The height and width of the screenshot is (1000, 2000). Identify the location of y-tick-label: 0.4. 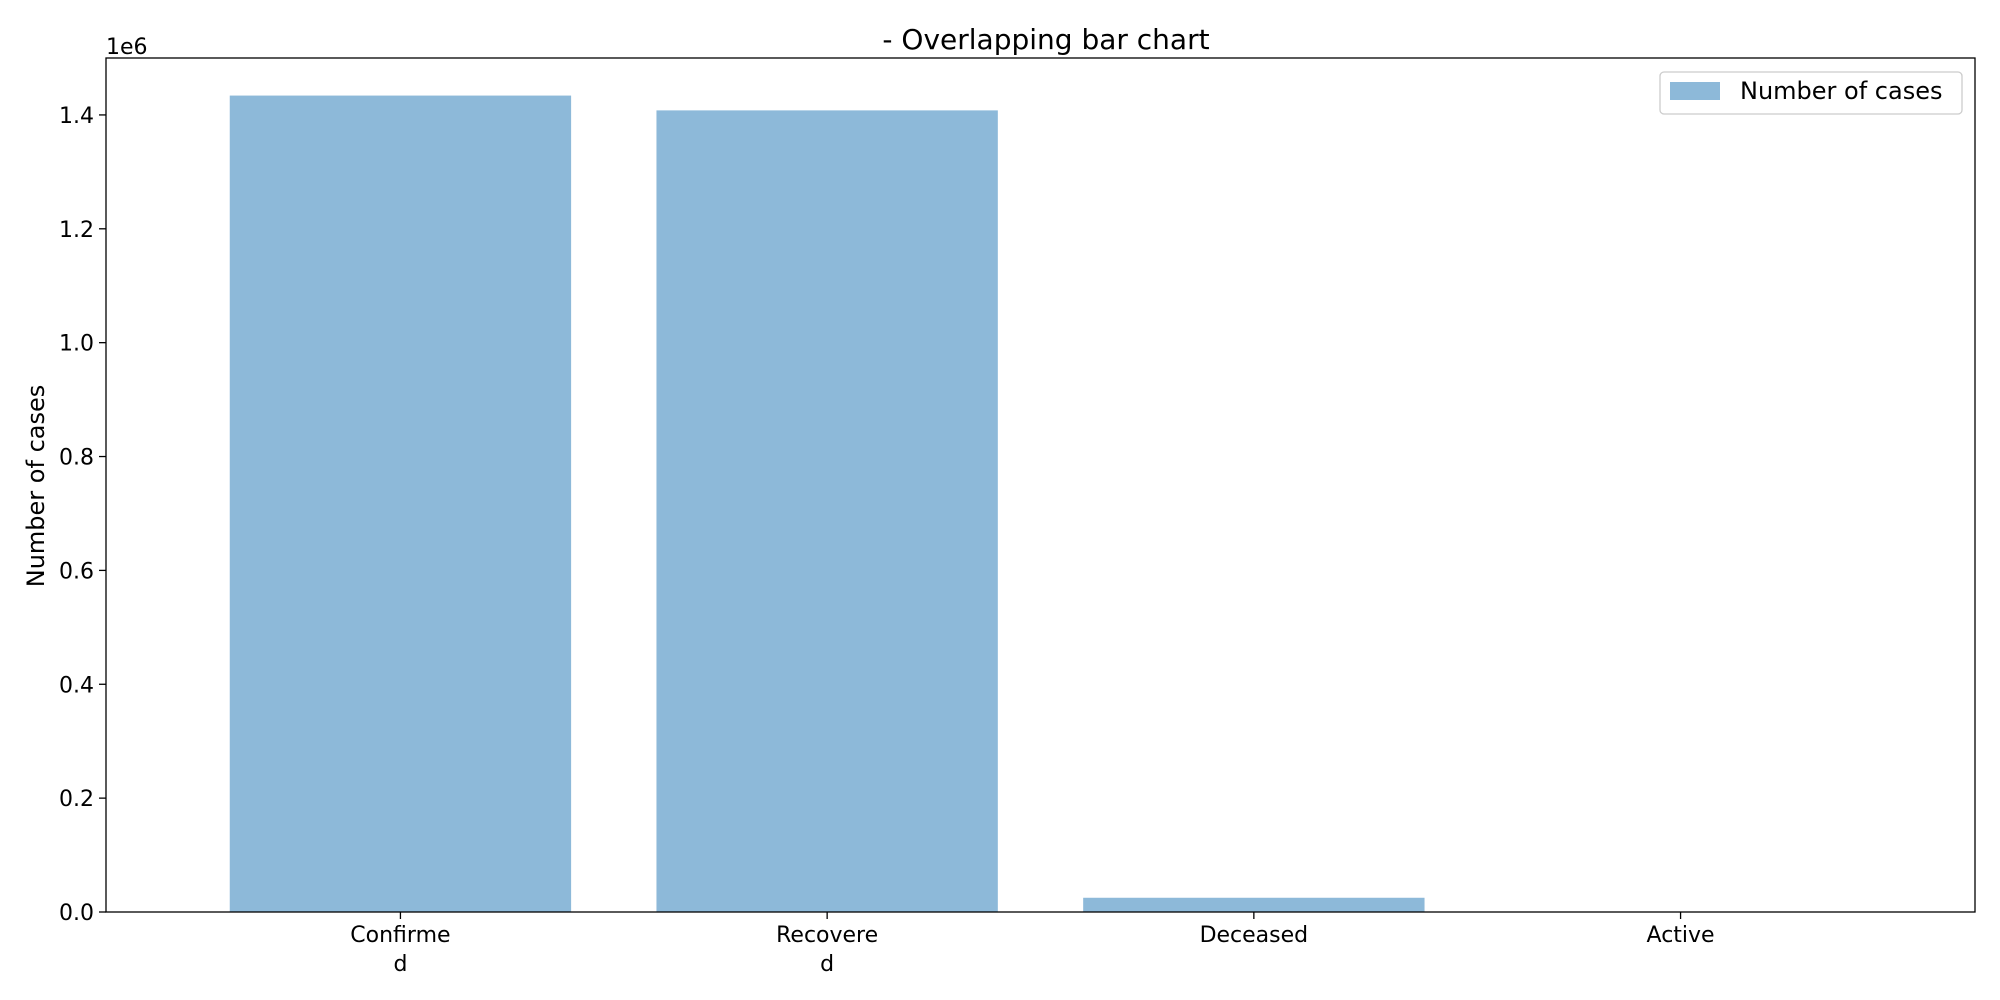
(76, 685).